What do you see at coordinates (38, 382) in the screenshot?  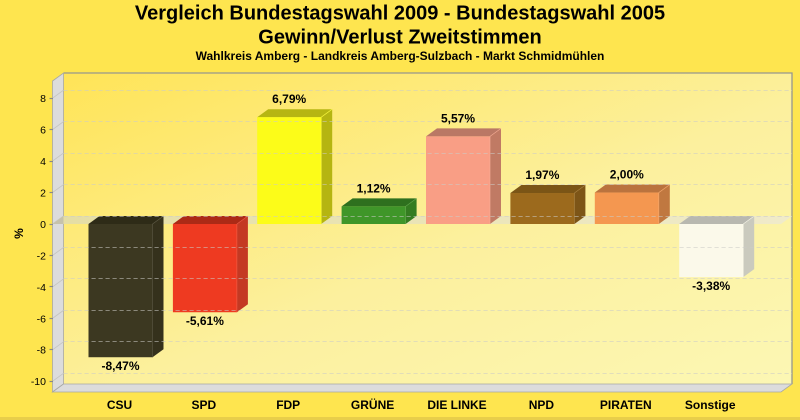 I see `svg-text: -10` at bounding box center [38, 382].